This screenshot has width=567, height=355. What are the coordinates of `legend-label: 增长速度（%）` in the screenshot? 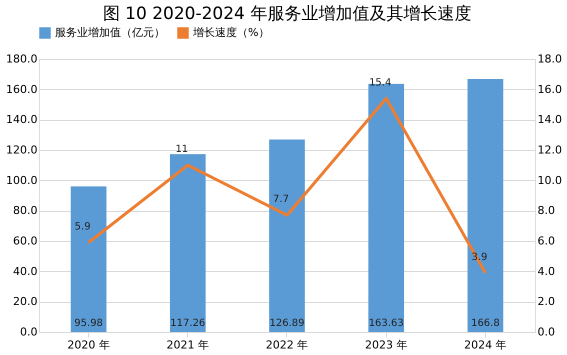 It's located at (231, 32).